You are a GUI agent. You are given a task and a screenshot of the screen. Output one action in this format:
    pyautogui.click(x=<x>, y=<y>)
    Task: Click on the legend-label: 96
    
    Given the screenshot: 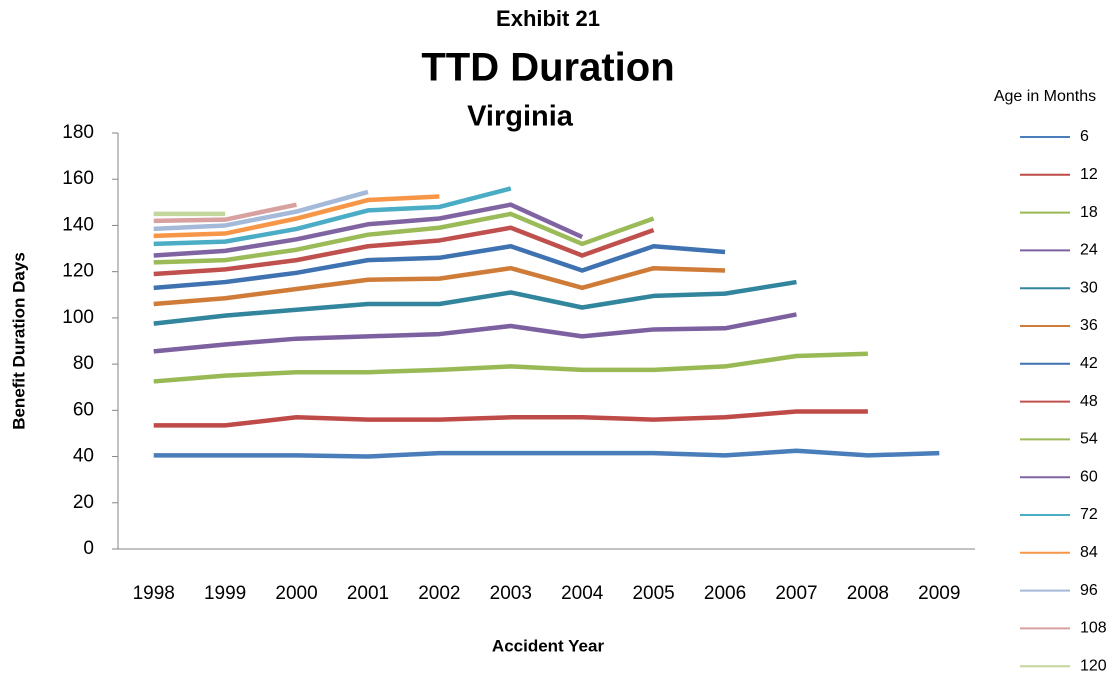 What is the action you would take?
    pyautogui.click(x=1089, y=590)
    